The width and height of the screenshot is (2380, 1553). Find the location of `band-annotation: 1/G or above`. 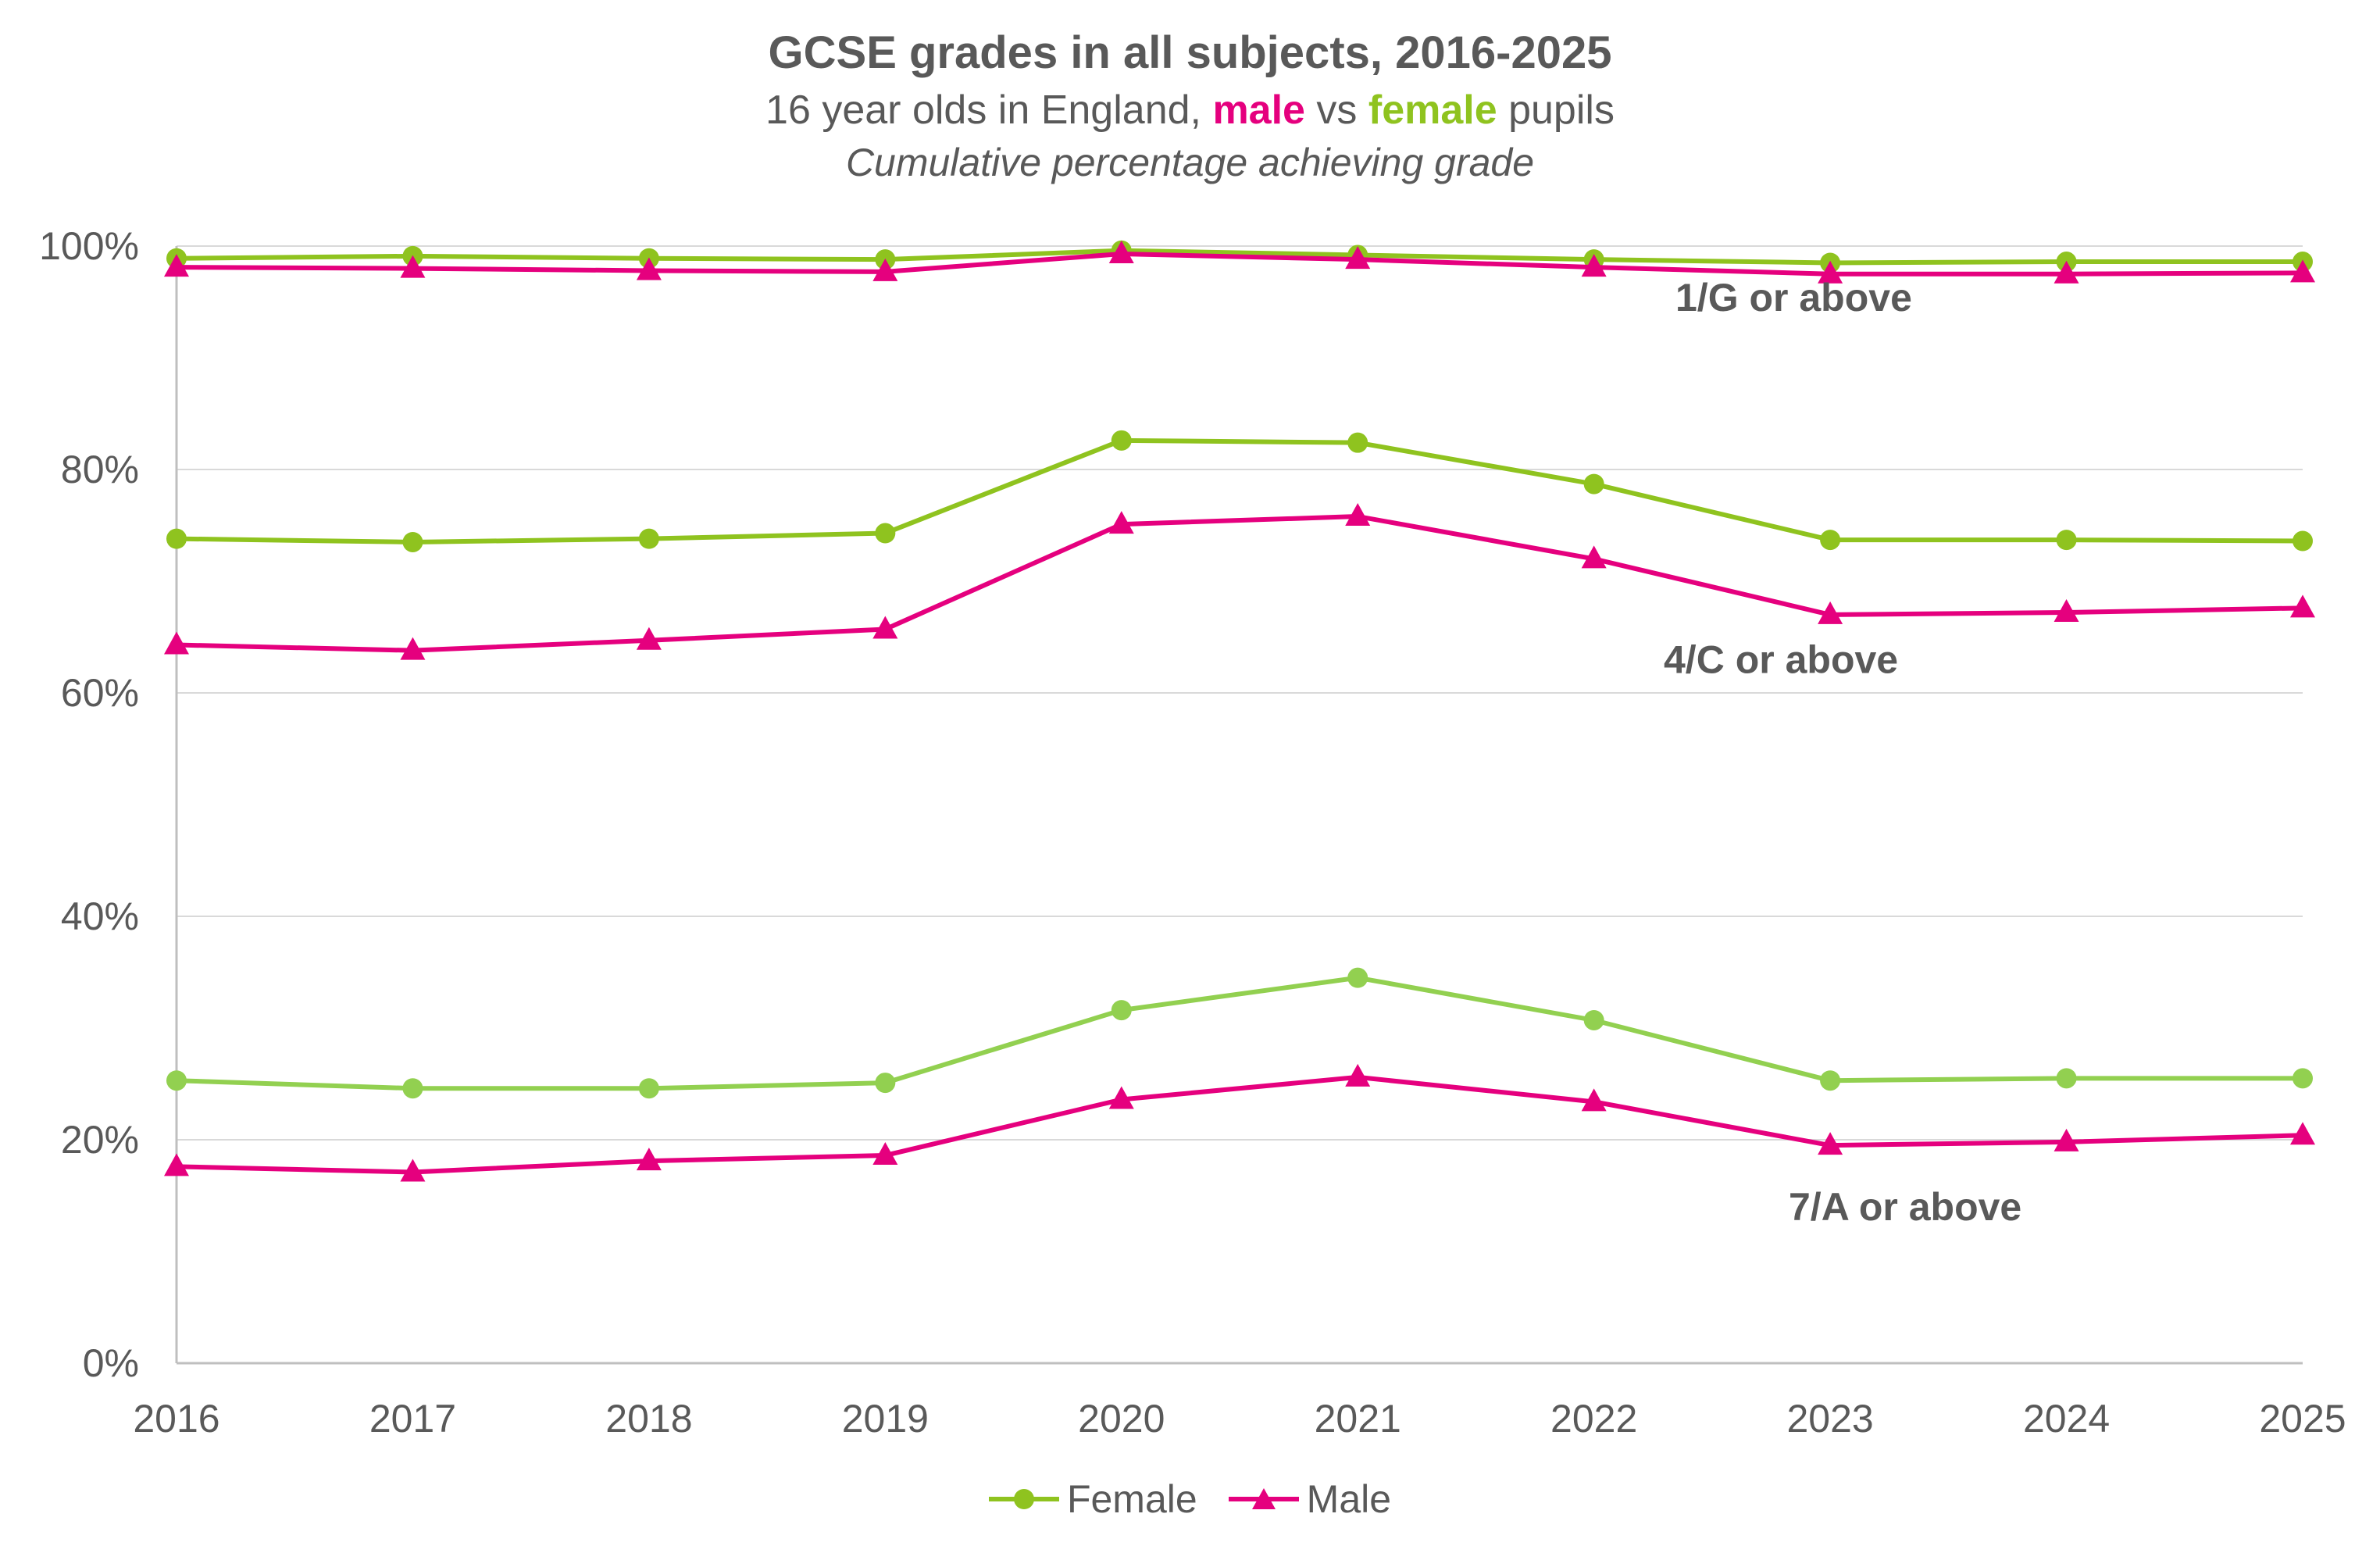

band-annotation: 1/G or above is located at coordinates (1793, 298).